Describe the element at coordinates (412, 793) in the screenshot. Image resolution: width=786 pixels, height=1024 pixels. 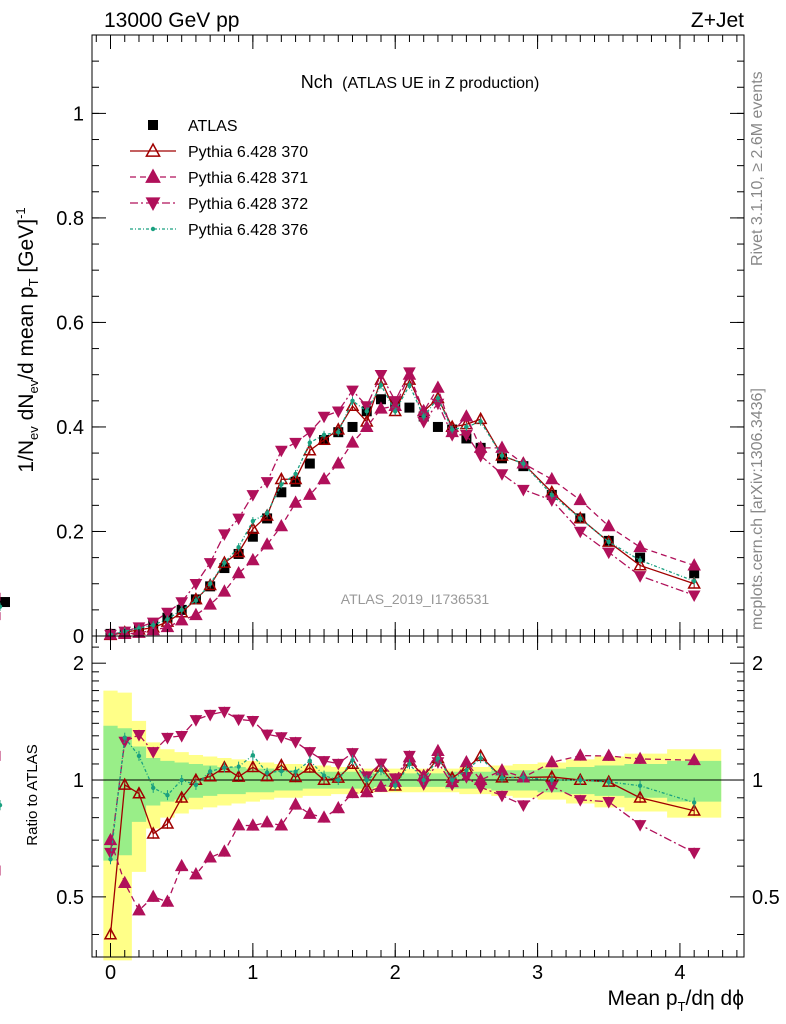
I see `ratio-band-green` at that location.